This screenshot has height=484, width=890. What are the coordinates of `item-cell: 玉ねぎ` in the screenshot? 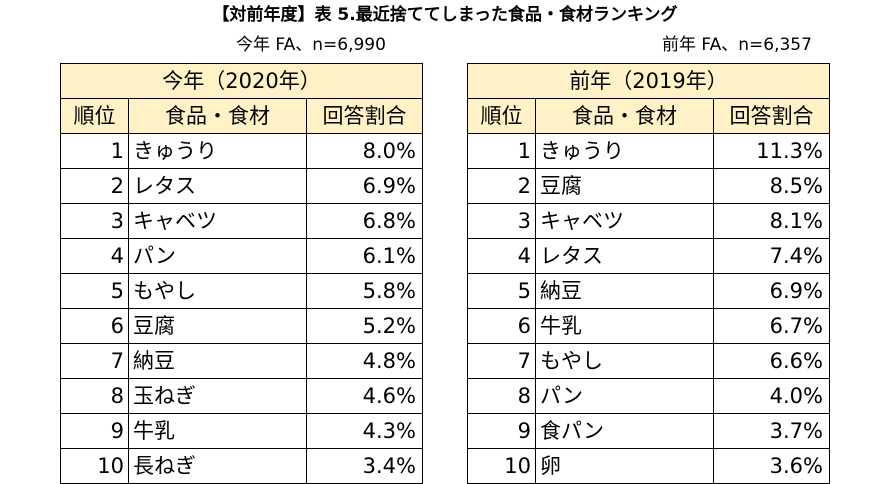 It's located at (217, 396).